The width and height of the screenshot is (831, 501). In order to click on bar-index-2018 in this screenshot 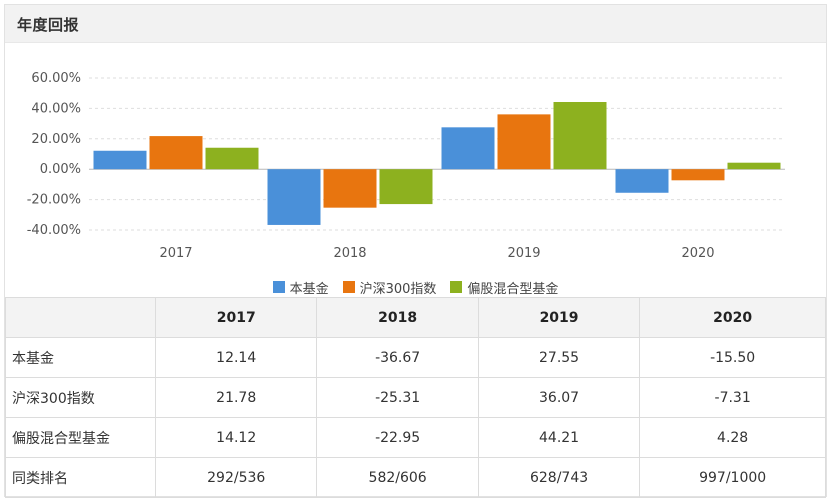, I will do `click(350, 188)`.